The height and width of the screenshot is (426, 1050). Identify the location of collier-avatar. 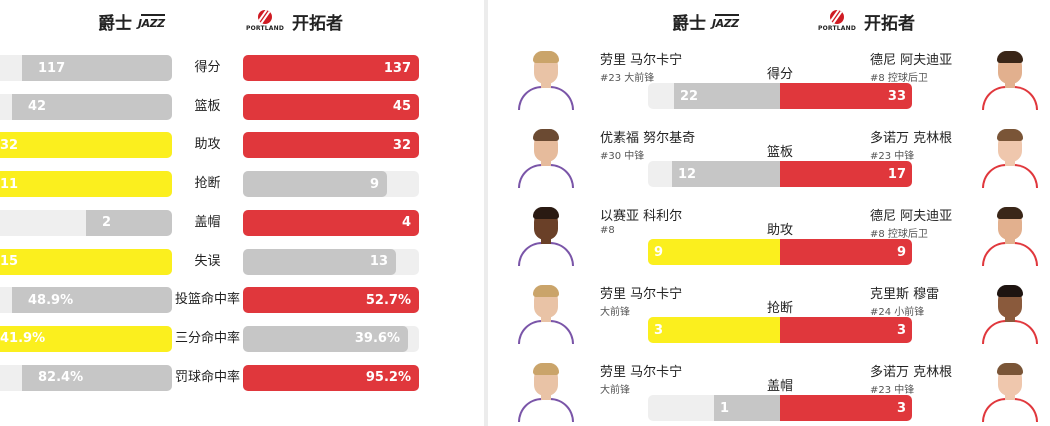
(546, 236).